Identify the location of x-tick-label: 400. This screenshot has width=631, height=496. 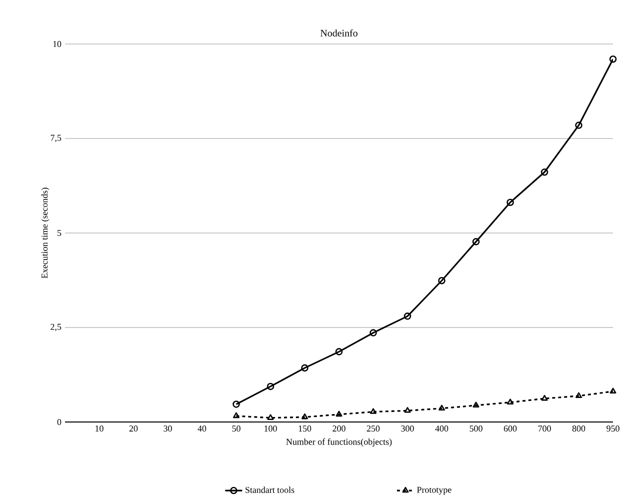
(441, 429).